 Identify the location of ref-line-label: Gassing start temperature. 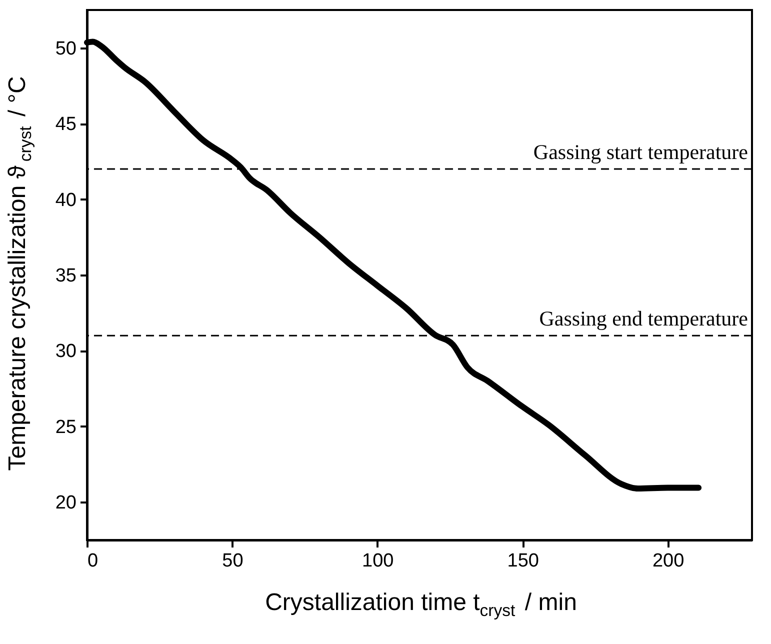
(640, 152).